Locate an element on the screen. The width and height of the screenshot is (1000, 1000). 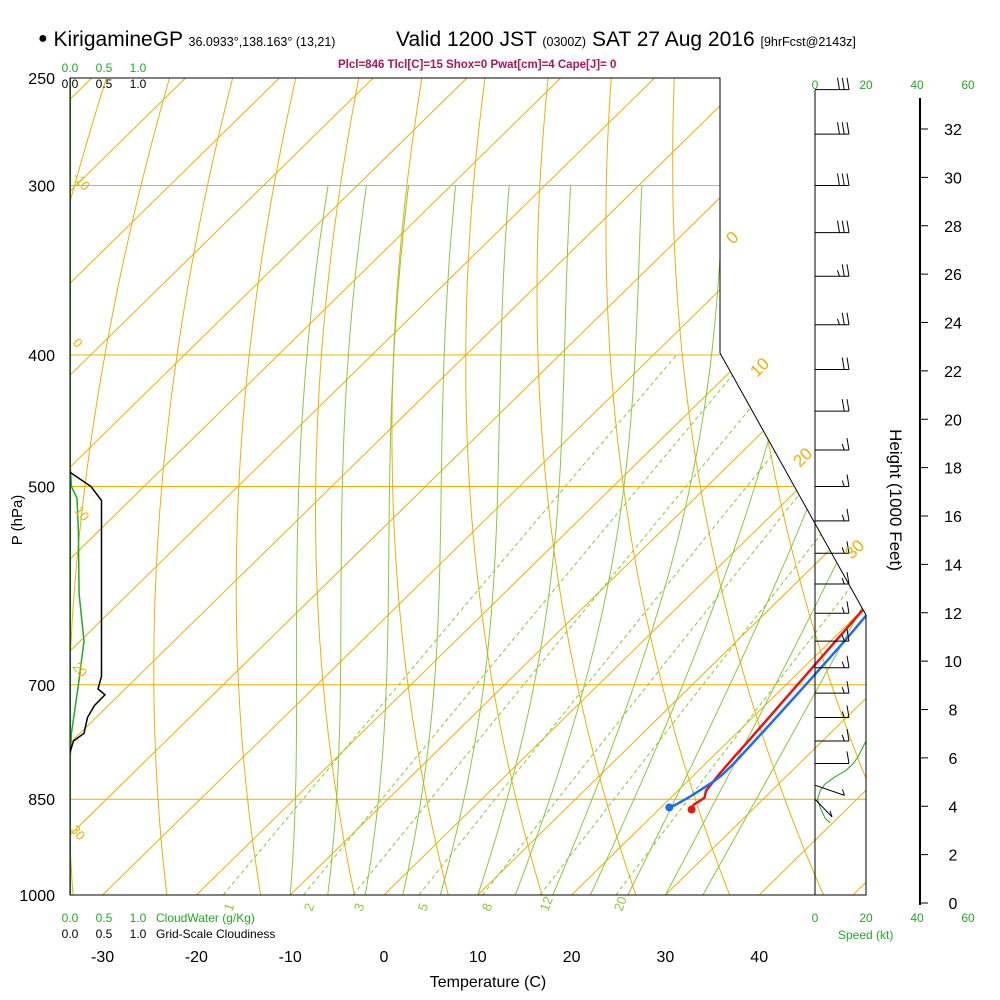
height-tick-label: 6 is located at coordinates (953, 759).